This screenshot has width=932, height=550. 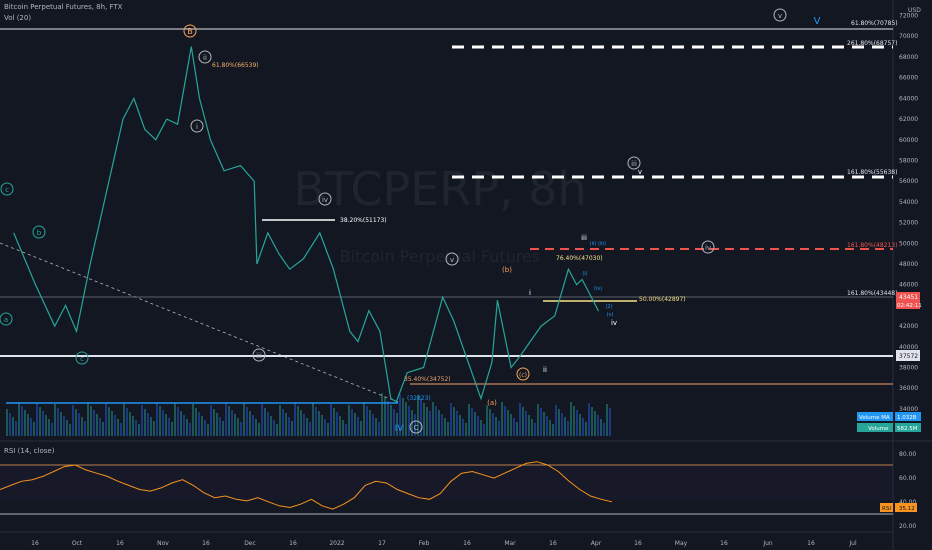 What do you see at coordinates (306, 485) in the screenshot?
I see `rsi-line` at bounding box center [306, 485].